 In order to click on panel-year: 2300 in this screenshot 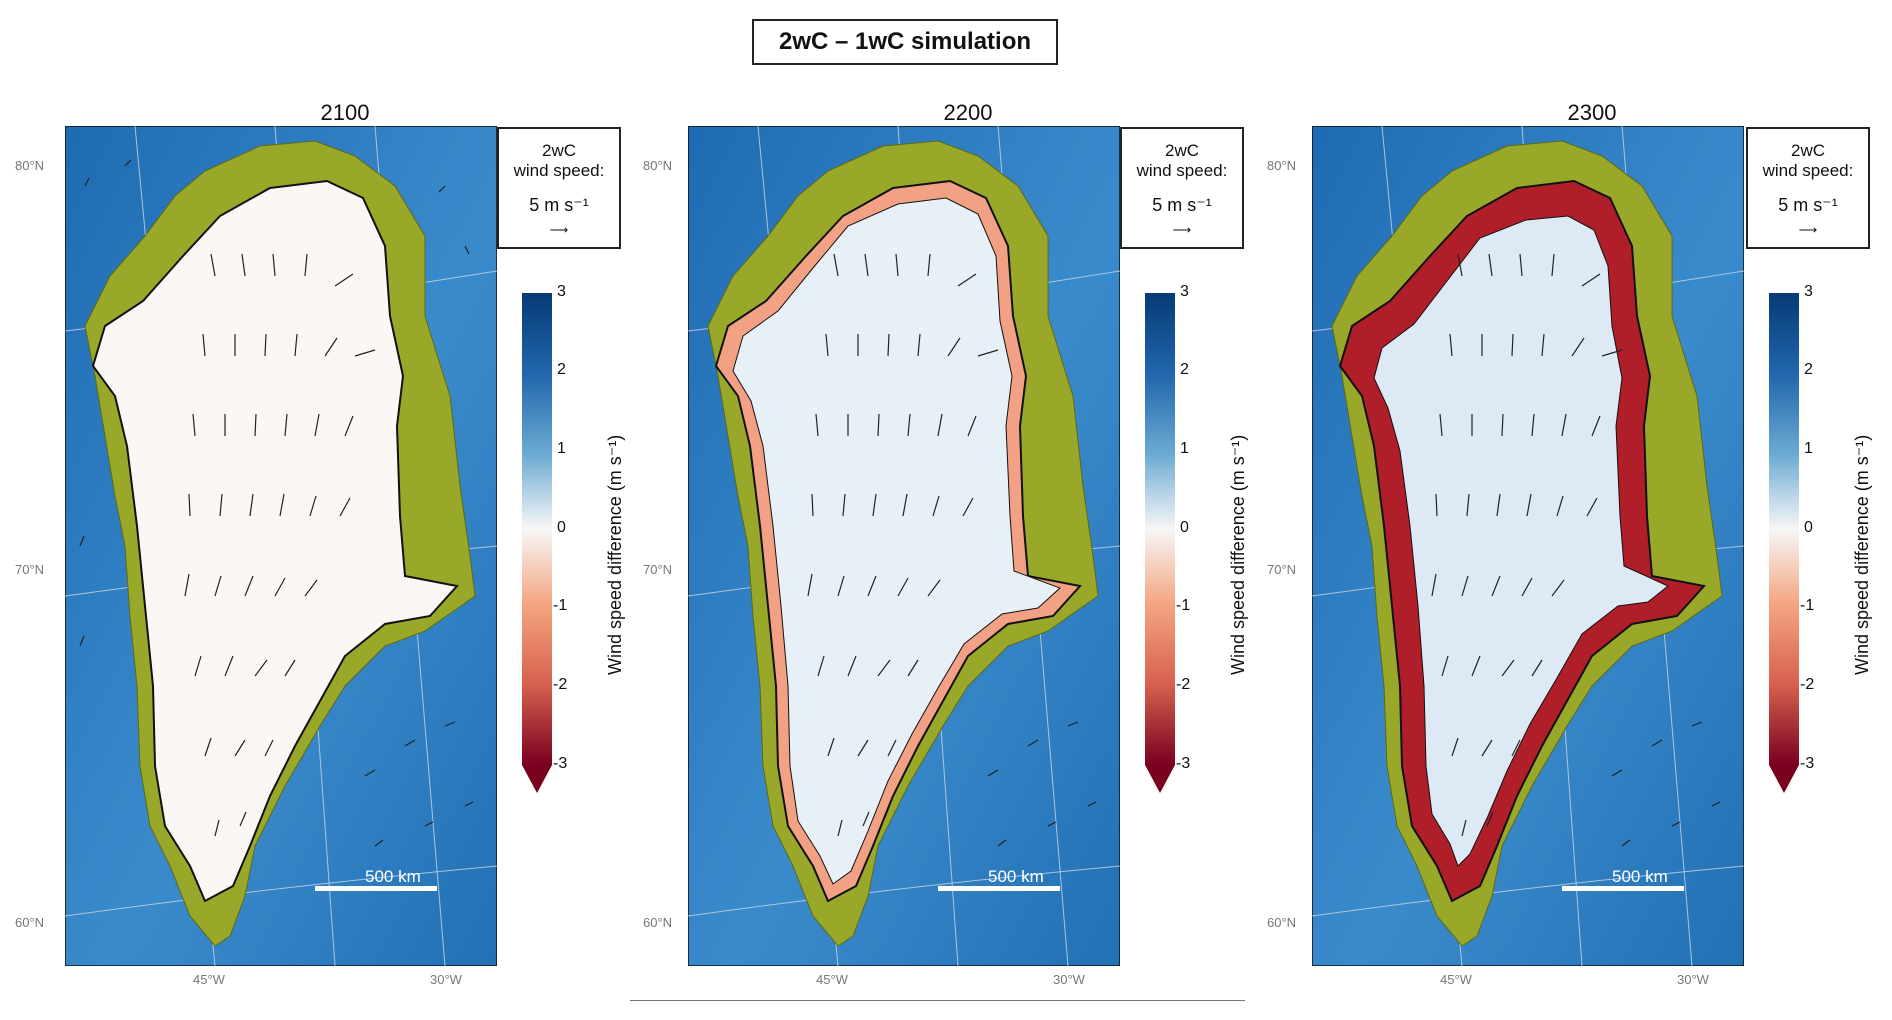, I will do `click(1592, 112)`.